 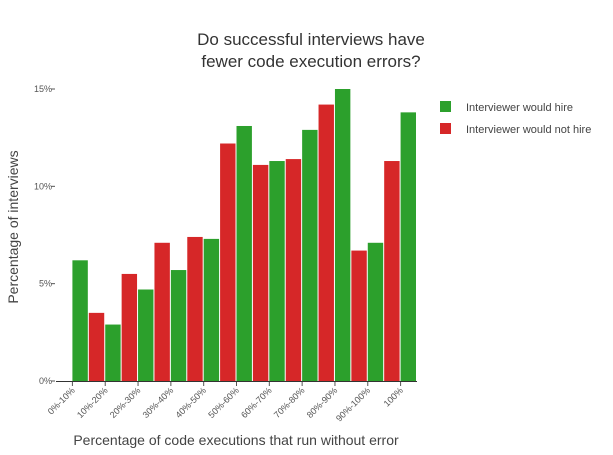 What do you see at coordinates (43, 89) in the screenshot?
I see `y-tick-label: 15%` at bounding box center [43, 89].